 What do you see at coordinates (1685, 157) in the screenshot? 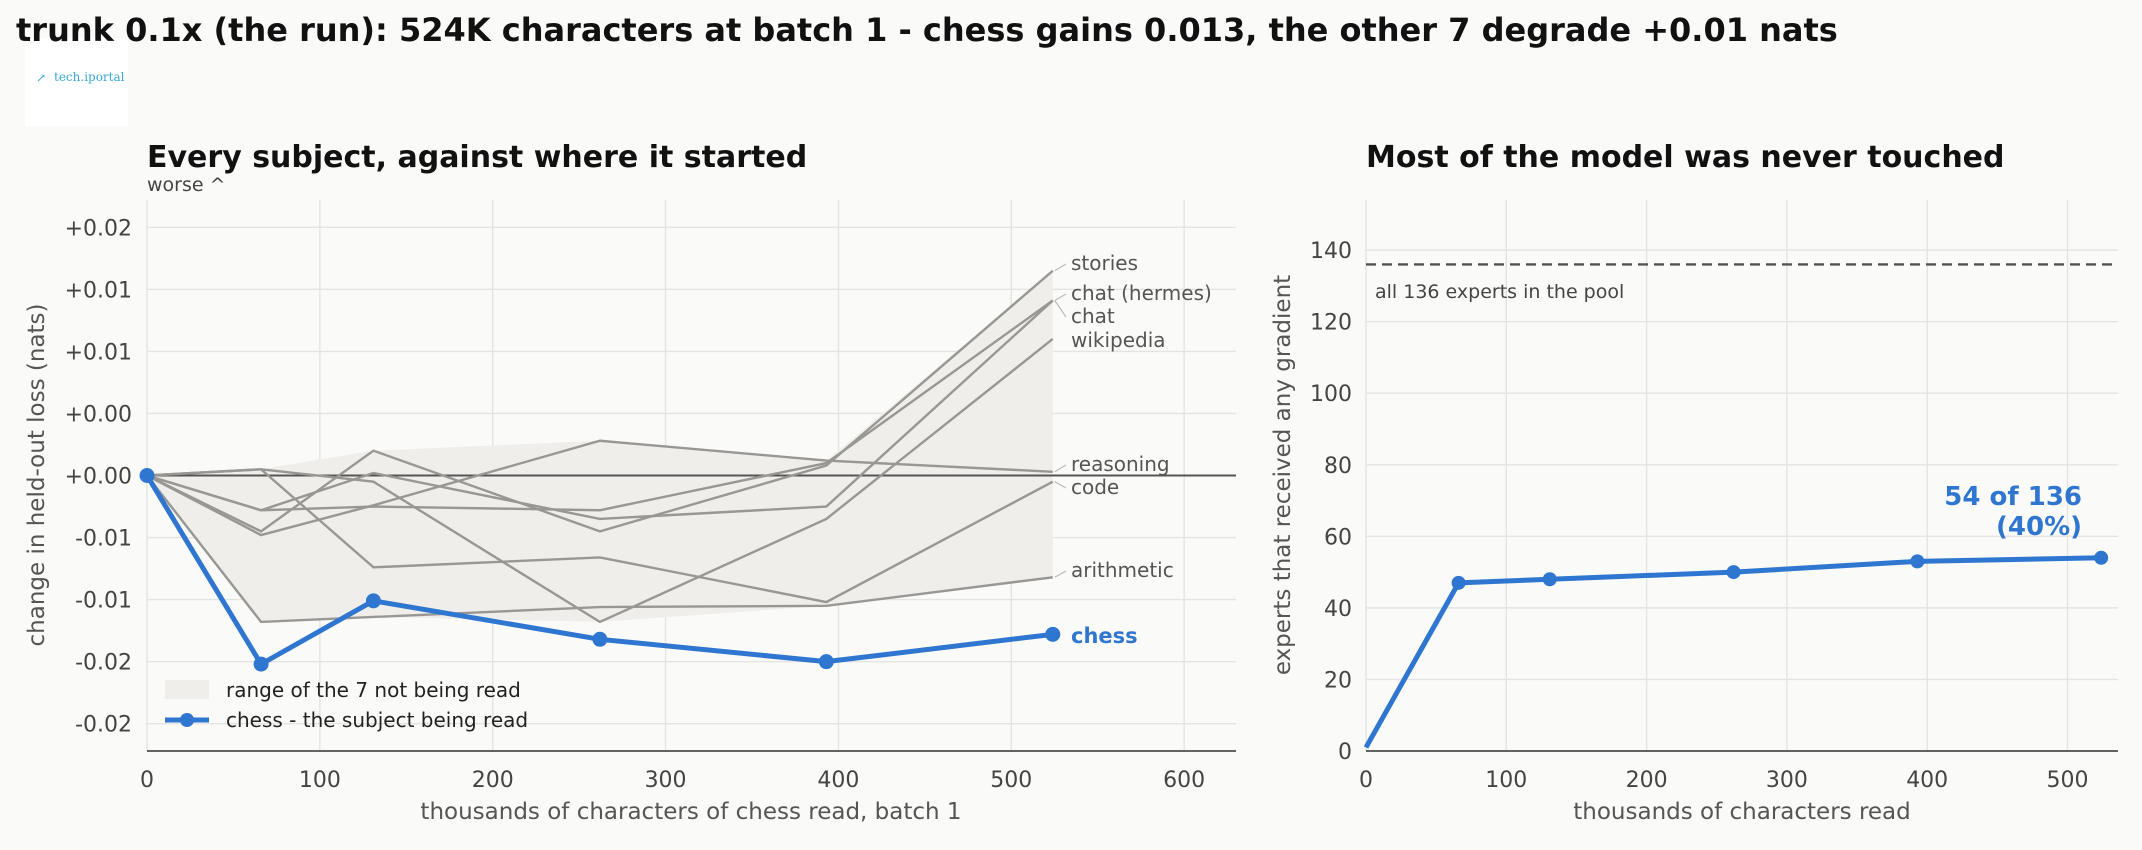
I see `right-panel-title: Most of the model was never touched` at bounding box center [1685, 157].